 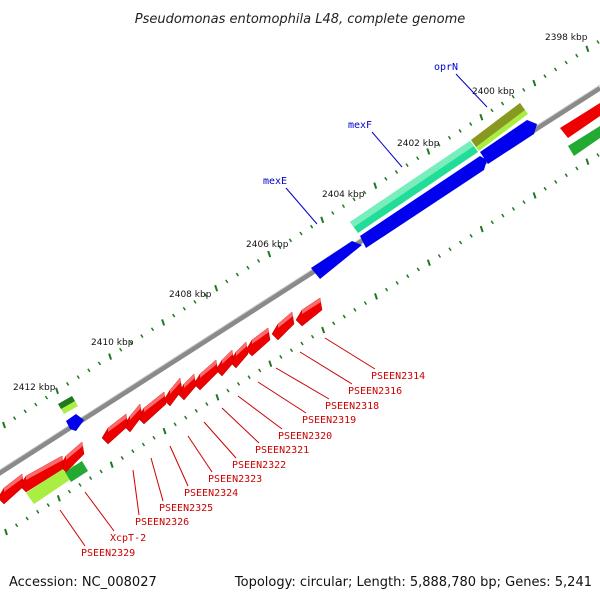 What do you see at coordinates (282, 450) in the screenshot?
I see `gene-label-PSEEN2321: PSEEN2321` at bounding box center [282, 450].